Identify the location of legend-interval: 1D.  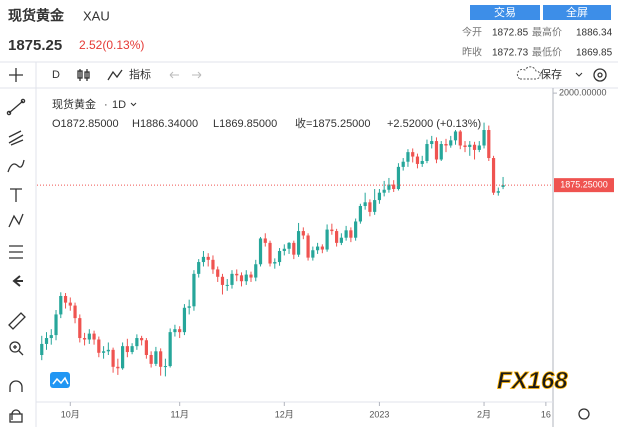
(119, 105).